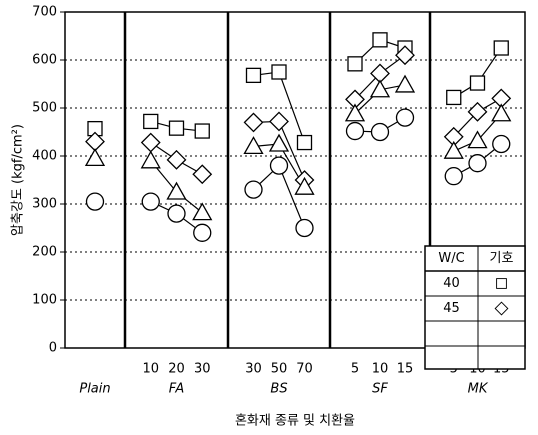 The width and height of the screenshot is (538, 435). I want to click on legend-header: 기호, so click(502, 258).